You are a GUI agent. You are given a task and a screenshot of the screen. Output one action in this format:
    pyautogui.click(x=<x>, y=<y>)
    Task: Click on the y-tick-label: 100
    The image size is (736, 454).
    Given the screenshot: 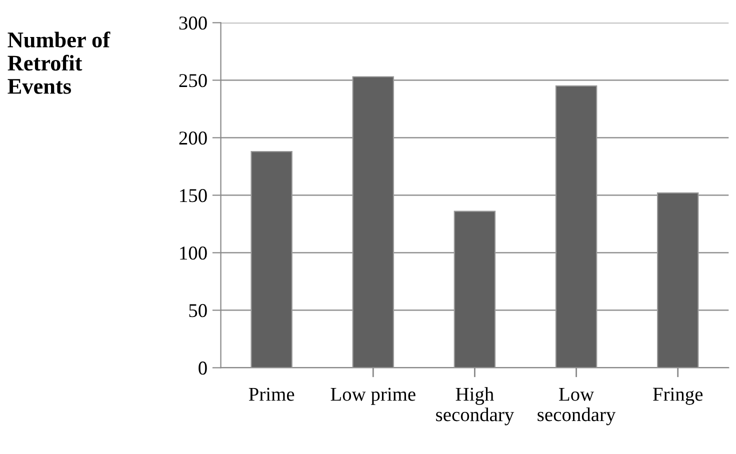 What is the action you would take?
    pyautogui.click(x=193, y=253)
    